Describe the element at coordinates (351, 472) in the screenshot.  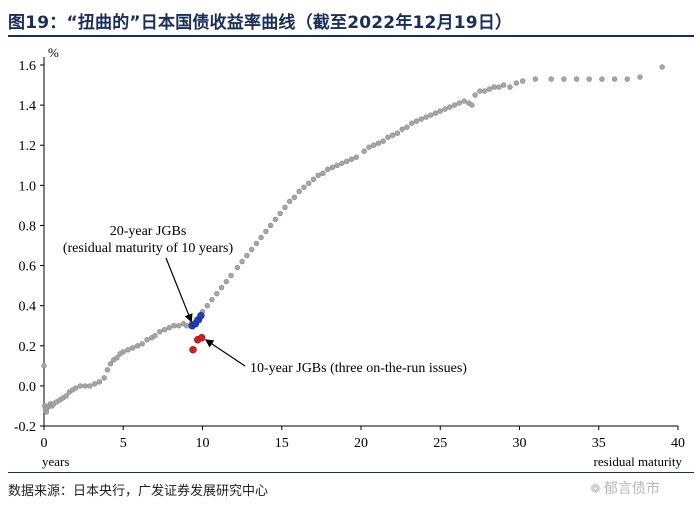
I see `footer-divider` at that location.